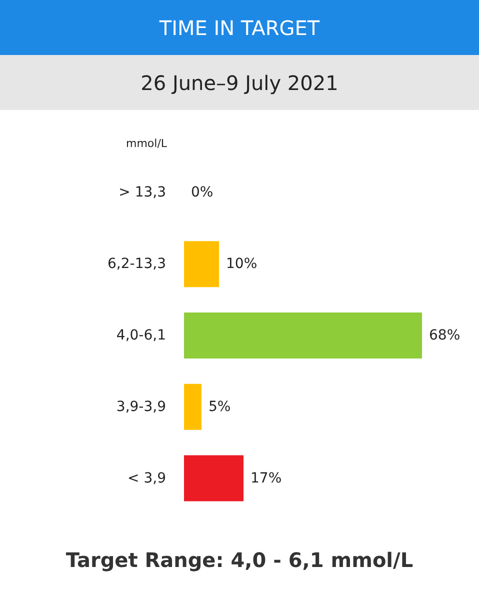 The width and height of the screenshot is (479, 600). Describe the element at coordinates (147, 143) in the screenshot. I see `y-axis-title: mmol/L` at that location.